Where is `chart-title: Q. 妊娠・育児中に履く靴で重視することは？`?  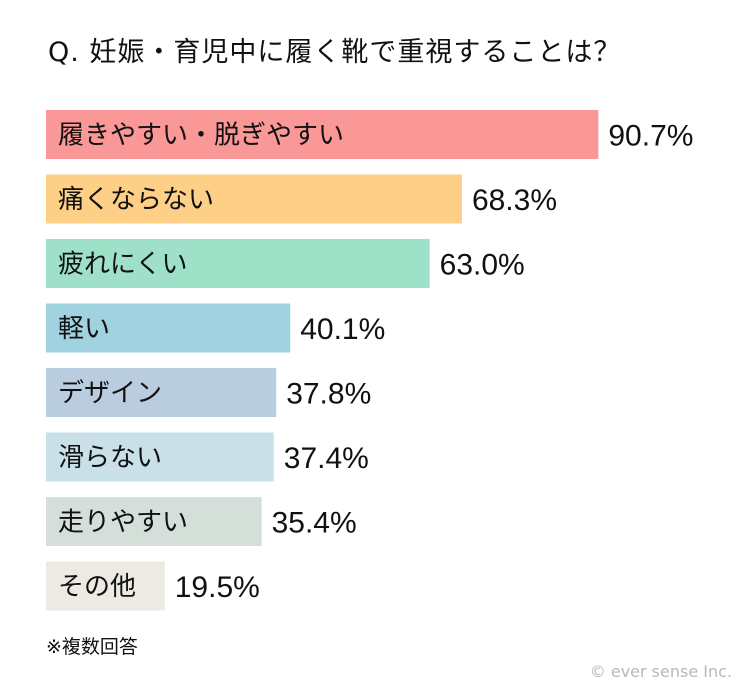 chart-title: Q. 妊娠・育児中に履く靴で重視することは？ is located at coordinates (335, 52).